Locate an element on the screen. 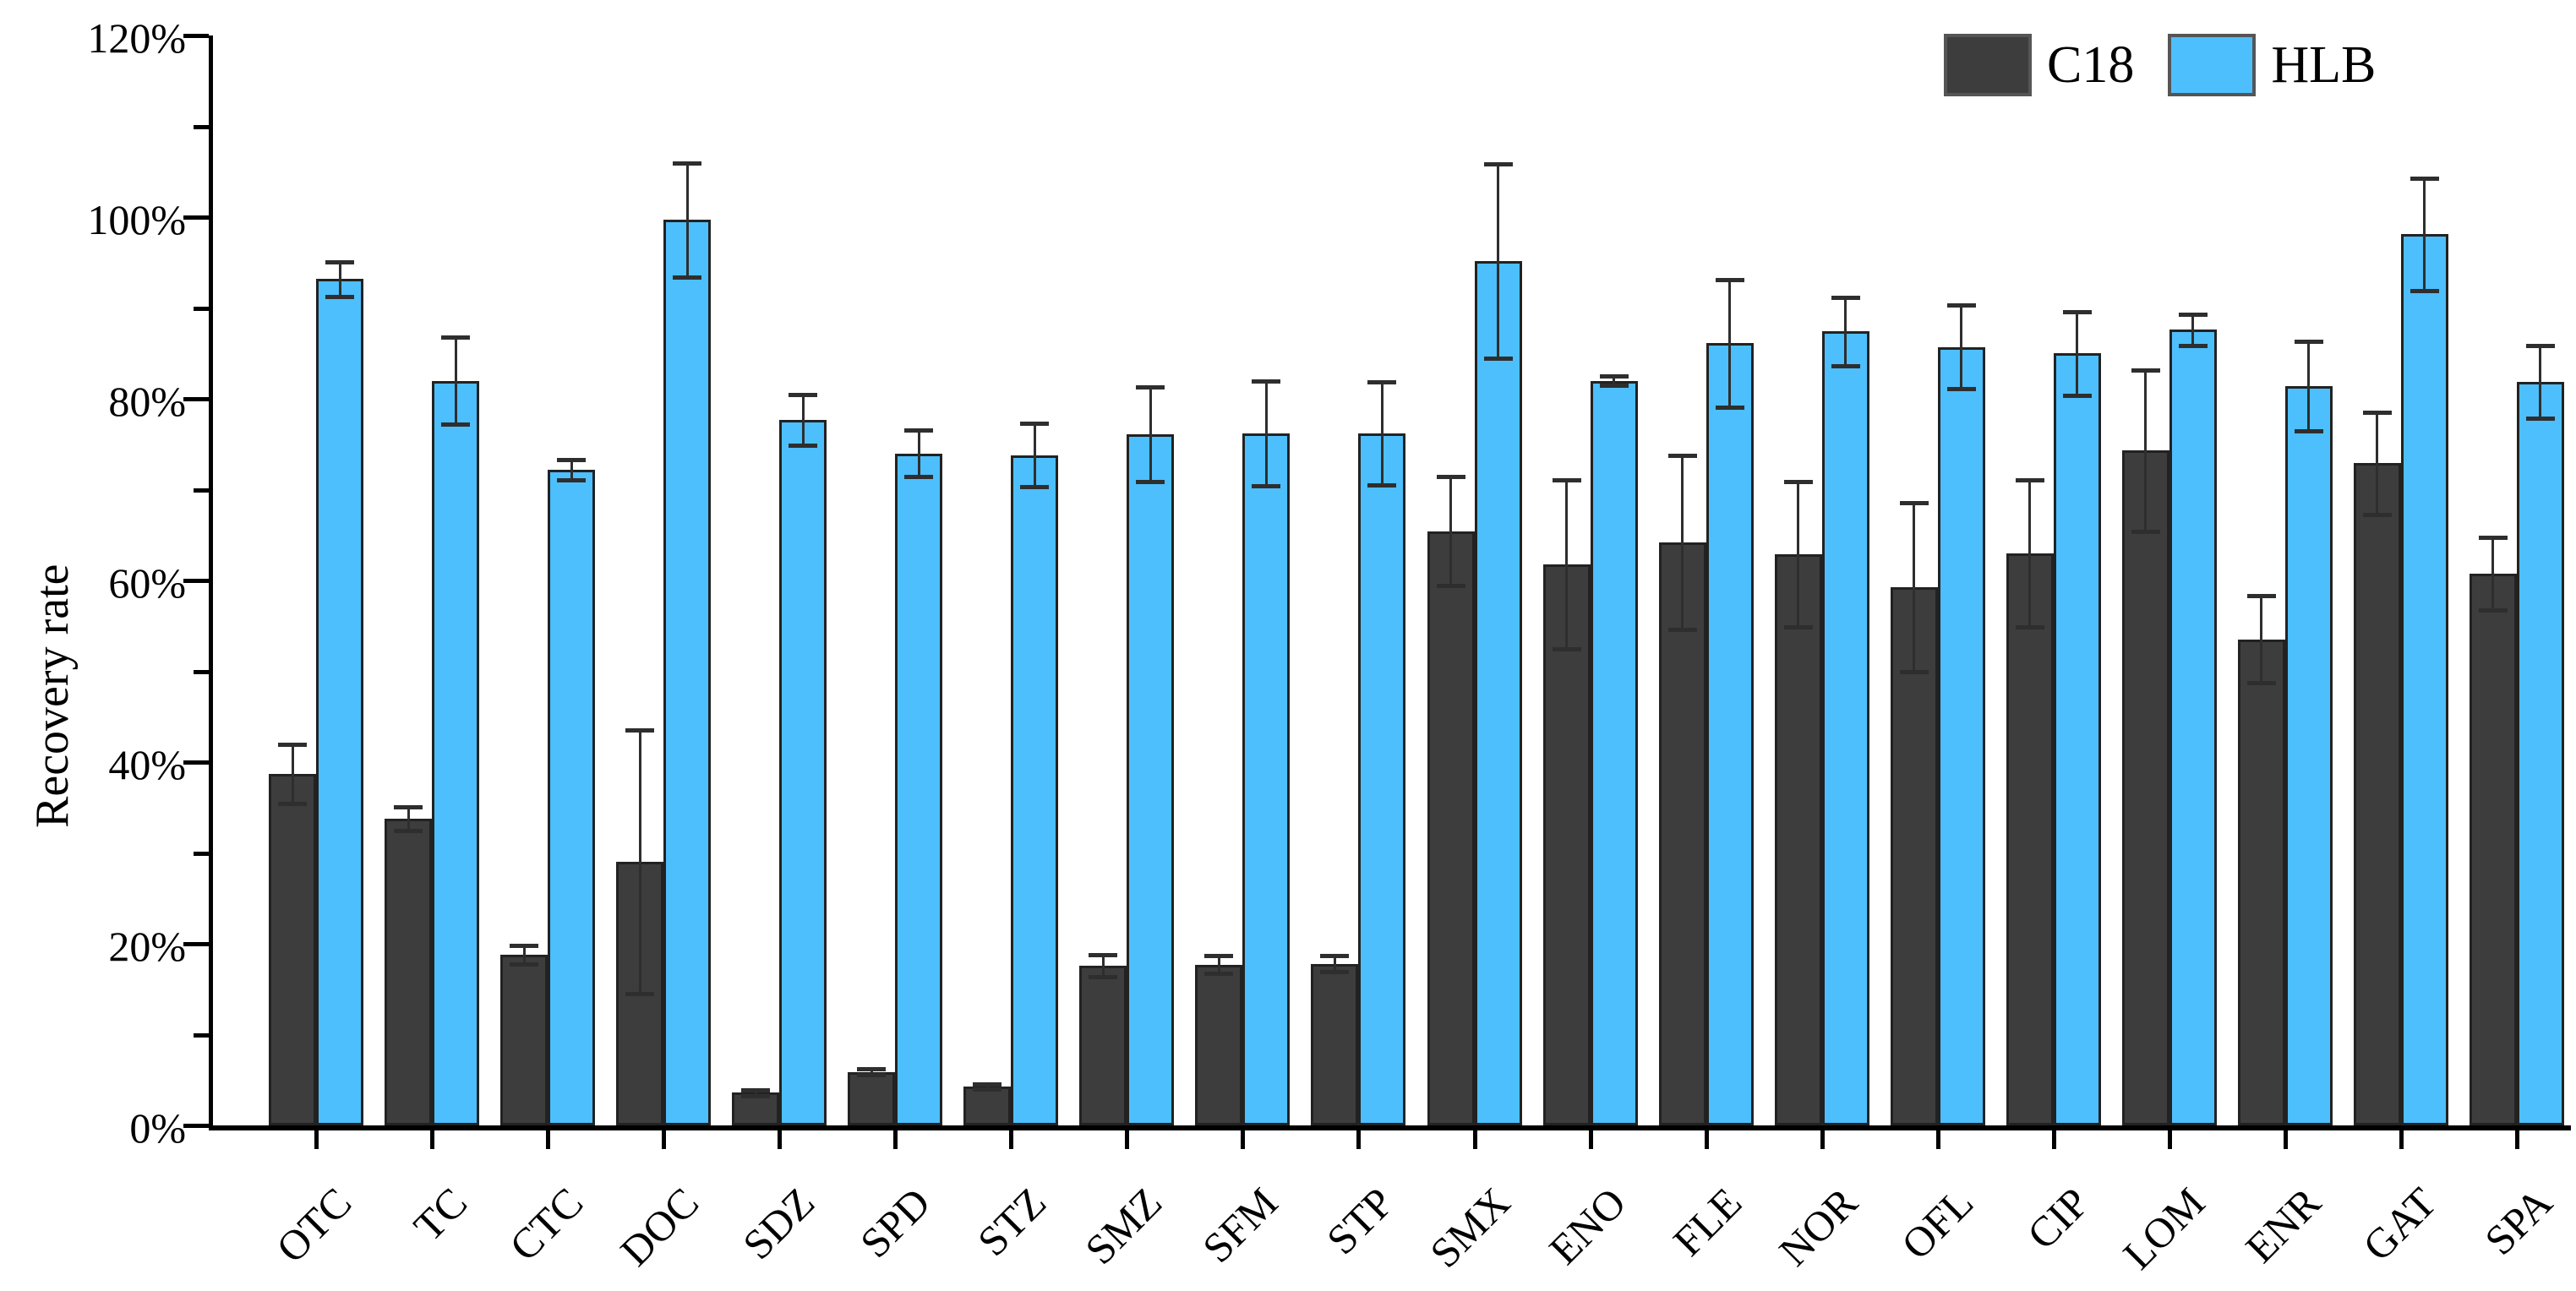 Image resolution: width=2576 pixels, height=1291 pixels. y-tick-label: 20% is located at coordinates (147, 947).